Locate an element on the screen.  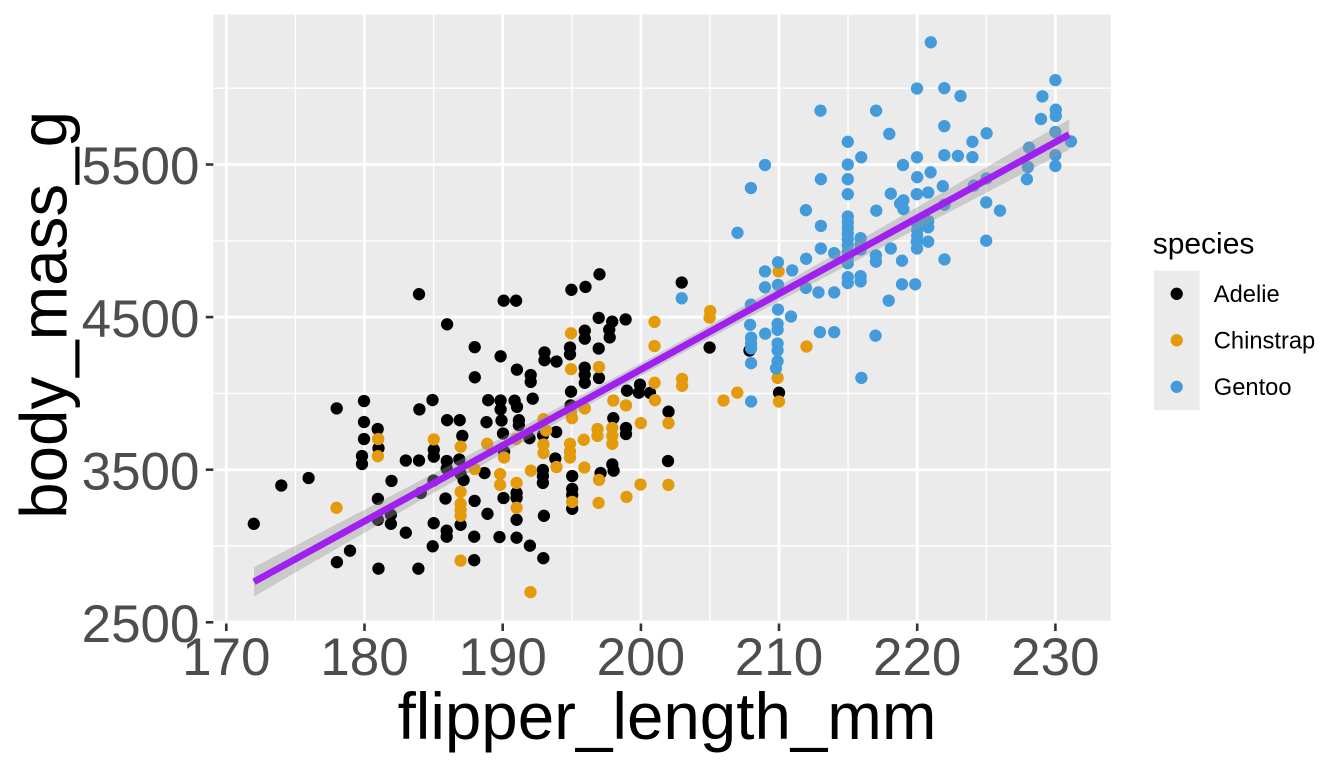
svg-text: 180 is located at coordinates (364, 657).